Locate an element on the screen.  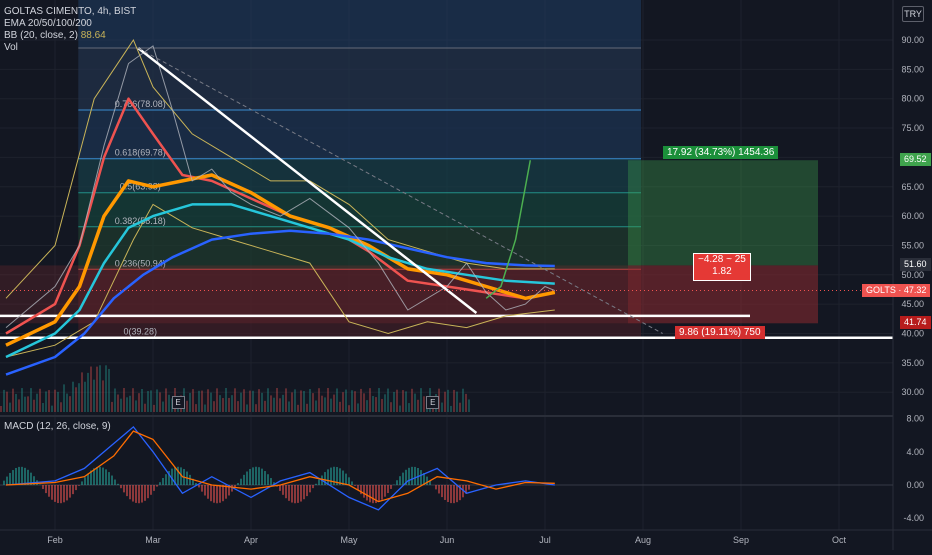
time-tick-label: Oct is located at coordinates (839, 540).